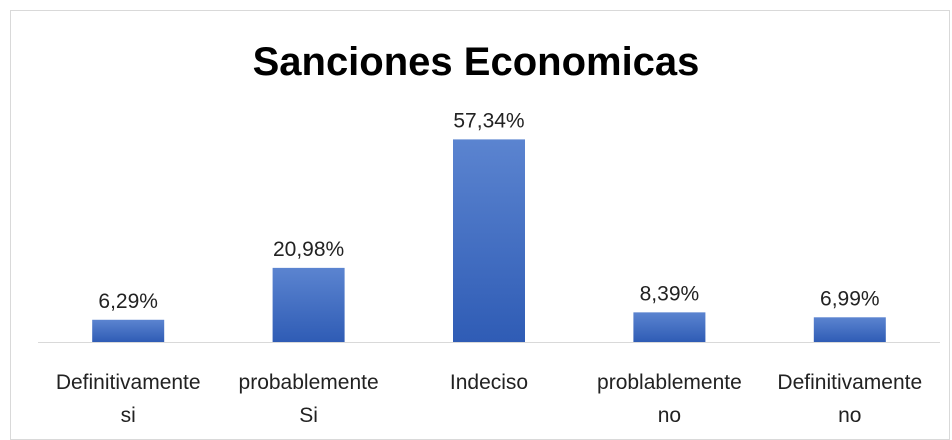 Image resolution: width=952 pixels, height=440 pixels. What do you see at coordinates (670, 293) in the screenshot?
I see `data-label: 8,39%` at bounding box center [670, 293].